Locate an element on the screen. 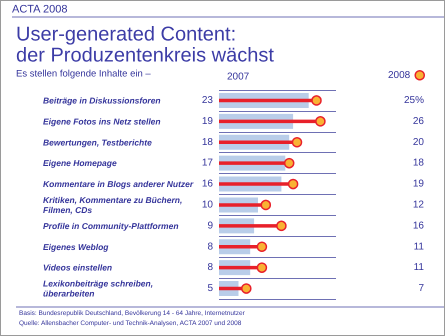 This screenshot has height=336, width=445. data-label: 25% is located at coordinates (414, 100).